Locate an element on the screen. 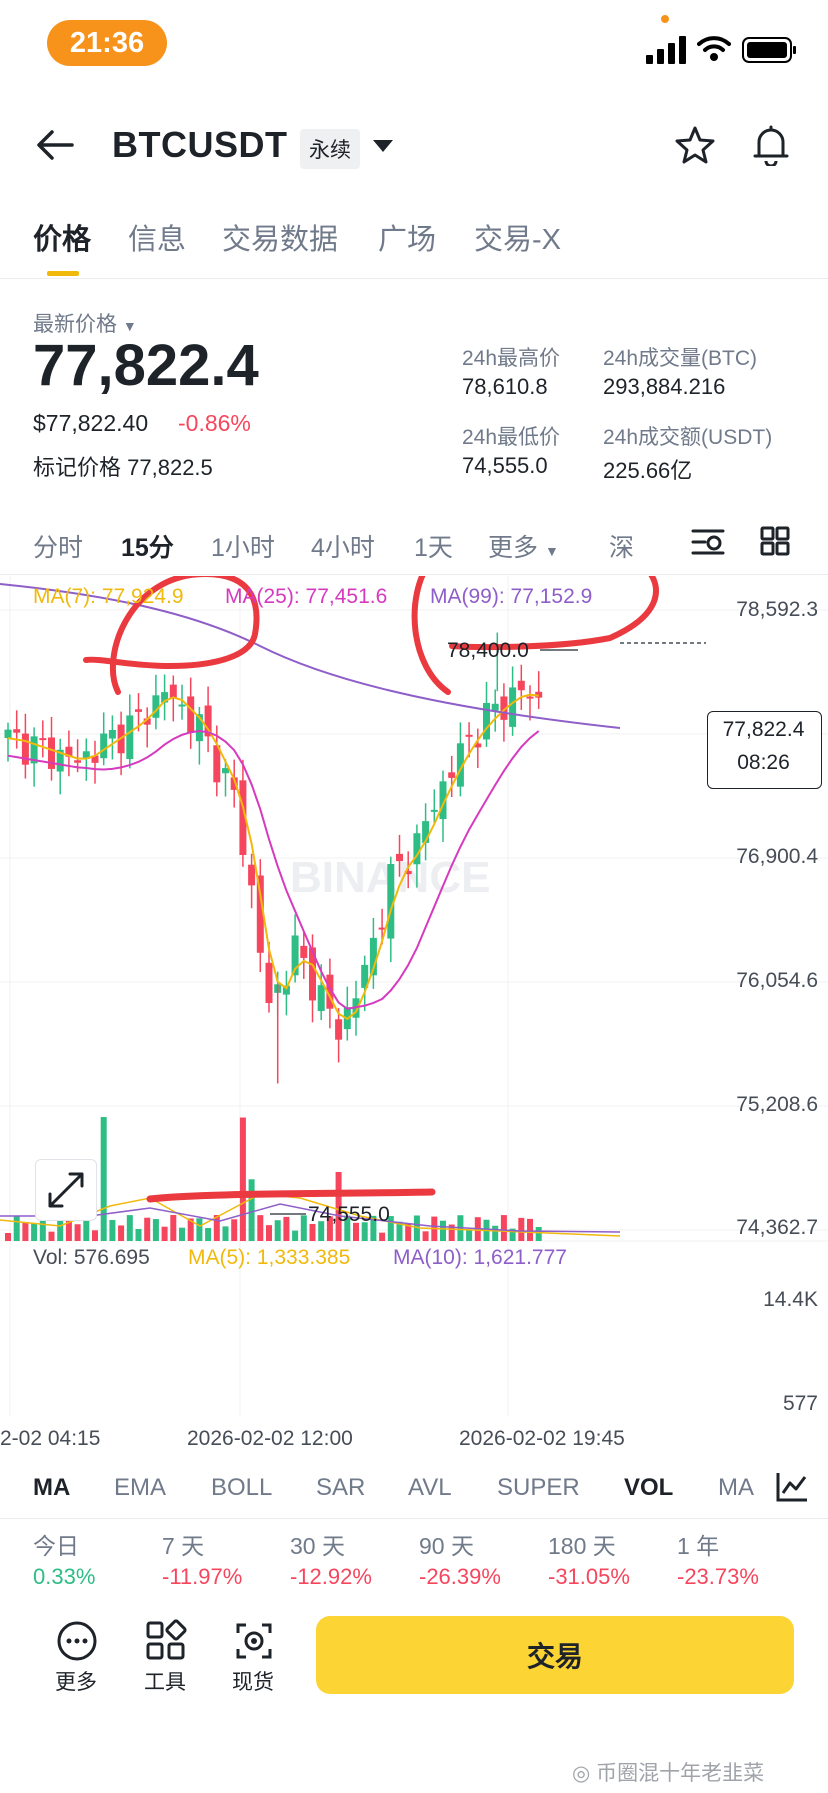 The image size is (828, 1793). star-icon is located at coordinates (695, 145).